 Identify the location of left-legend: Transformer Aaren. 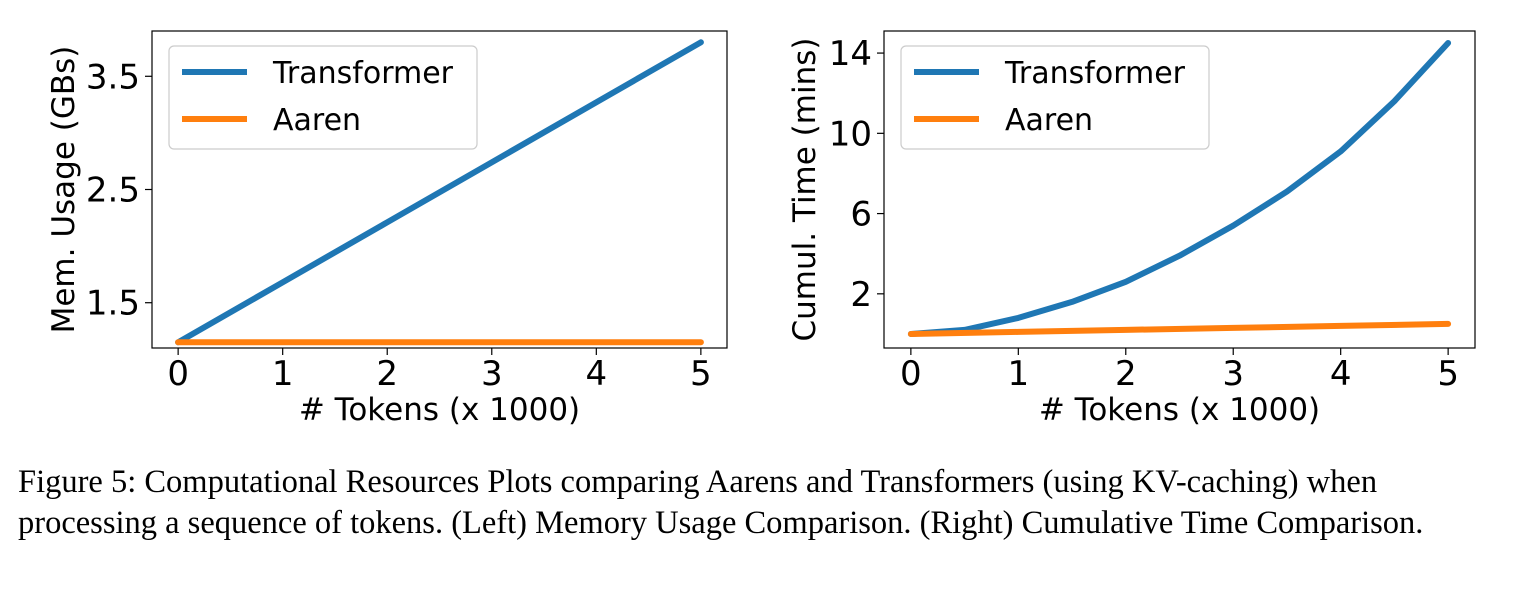
(323, 97).